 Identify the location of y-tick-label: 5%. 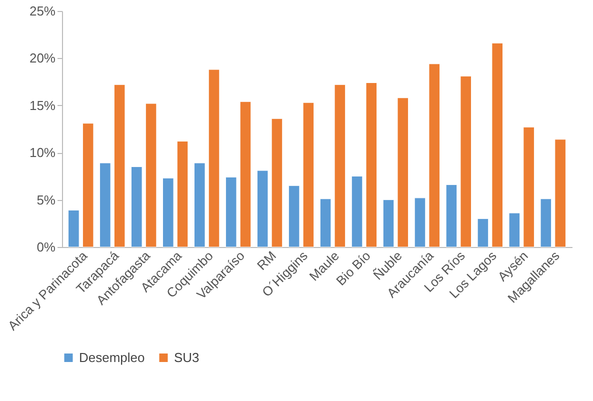
(46, 200).